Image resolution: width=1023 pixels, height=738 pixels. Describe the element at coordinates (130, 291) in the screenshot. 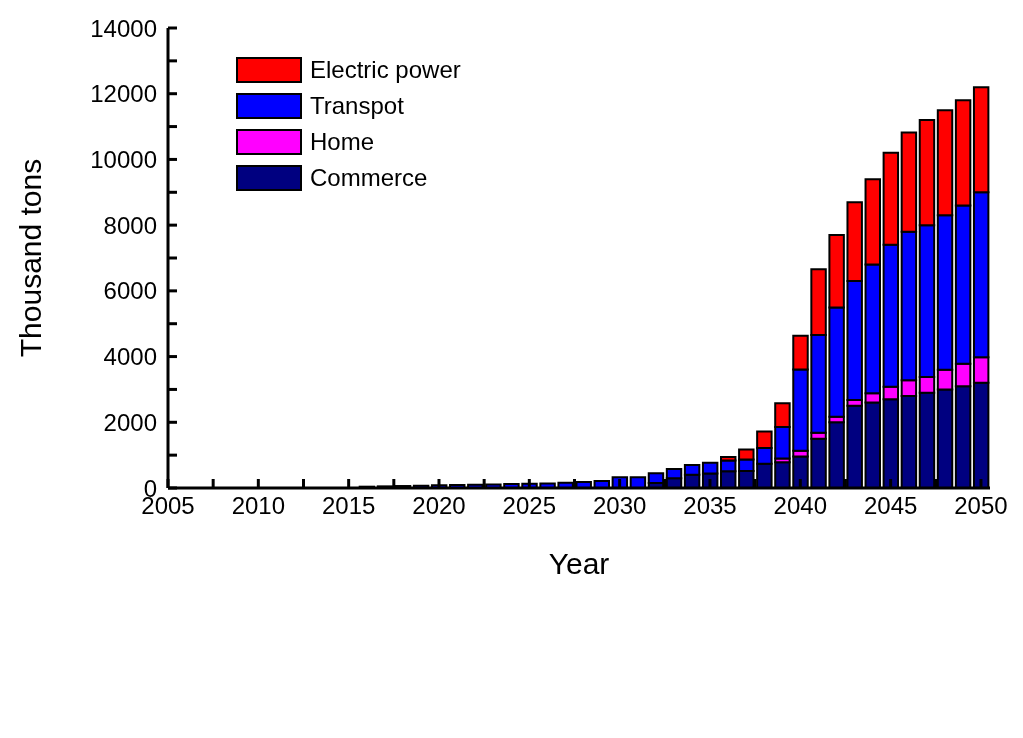

I see `y-tick-label: 6000` at that location.